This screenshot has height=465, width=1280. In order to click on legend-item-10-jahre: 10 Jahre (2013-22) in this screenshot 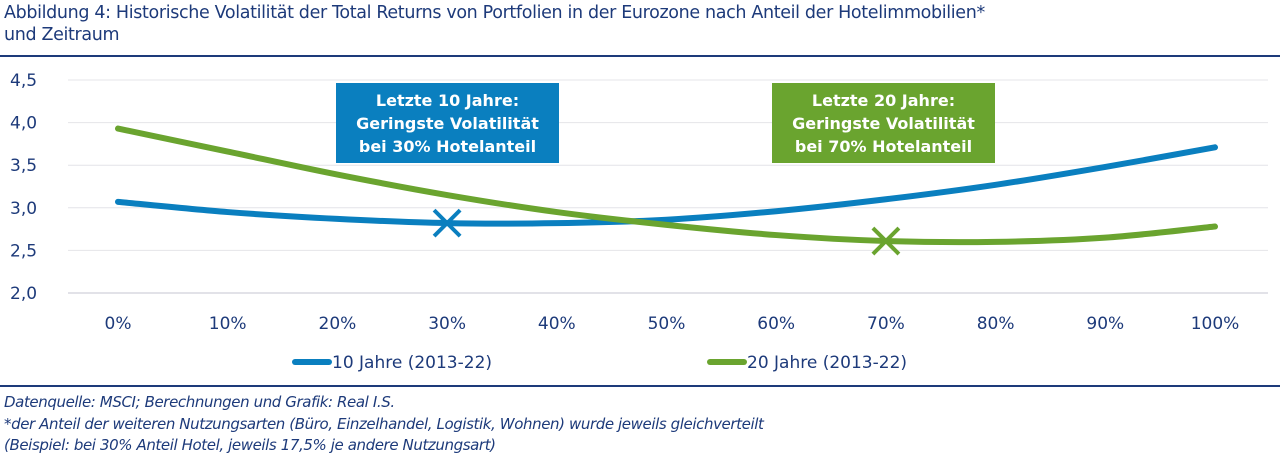, I will do `click(392, 363)`.